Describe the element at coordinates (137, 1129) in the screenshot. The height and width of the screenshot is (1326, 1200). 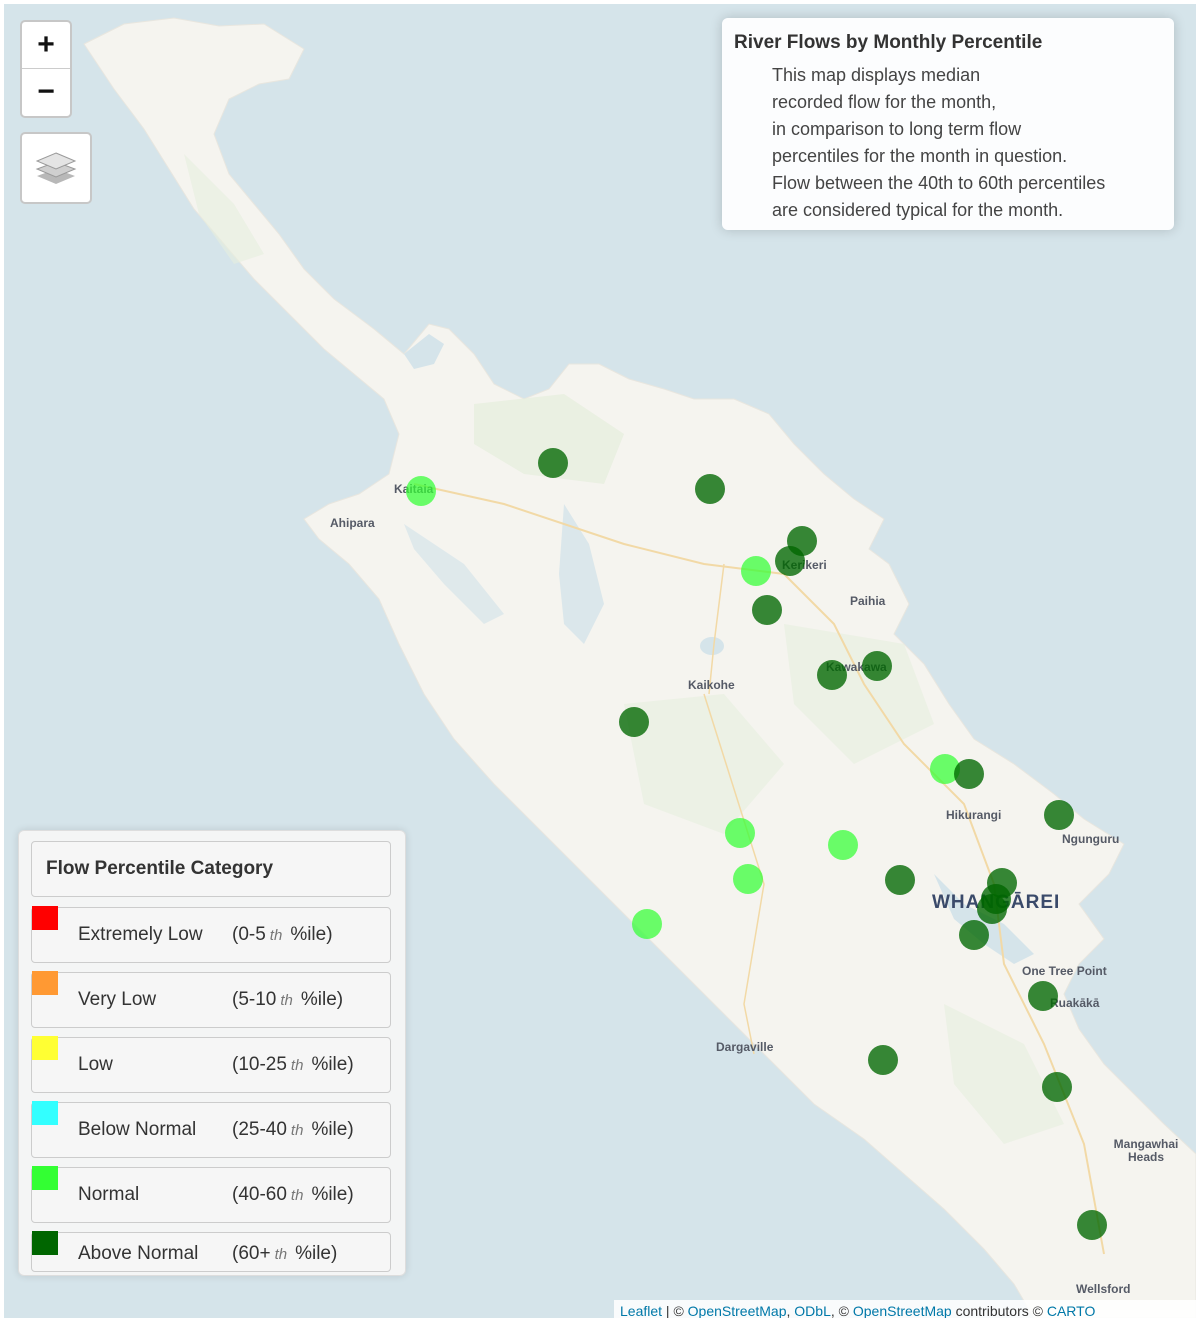
I see `legend-label: Below Normal` at that location.